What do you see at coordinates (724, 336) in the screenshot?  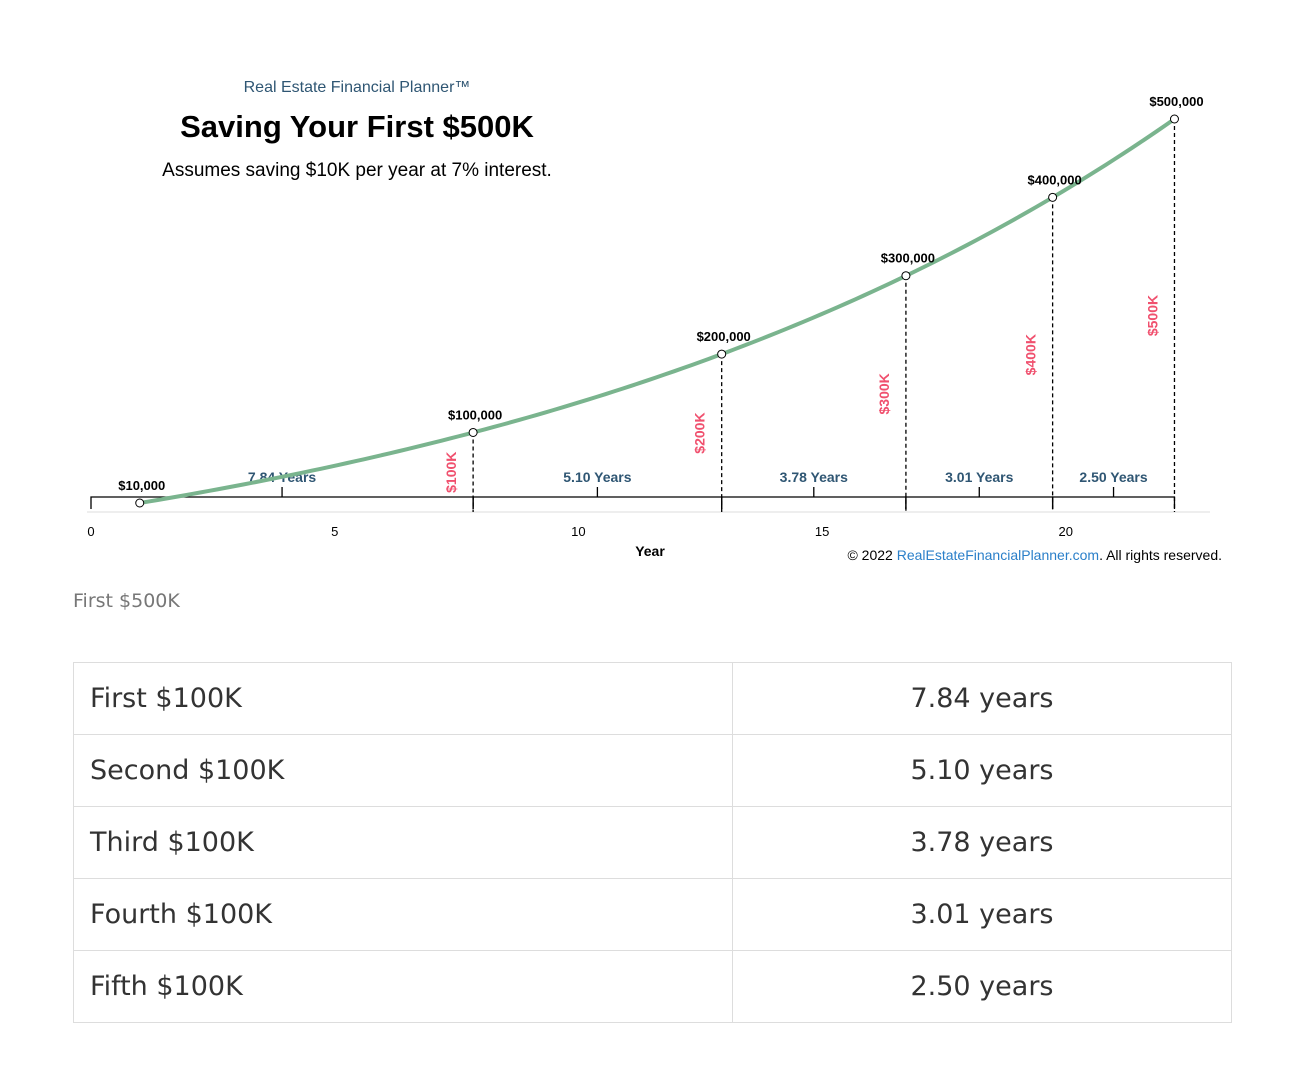 I see `data-point-label: $200,000` at bounding box center [724, 336].